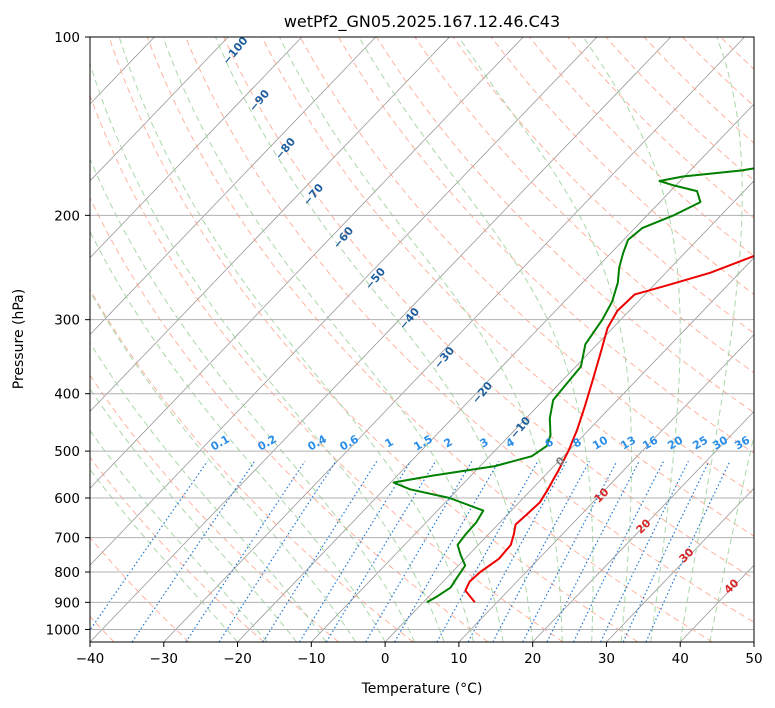 The image size is (775, 708). What do you see at coordinates (67, 452) in the screenshot?
I see `y-tick-label: 500` at bounding box center [67, 452].